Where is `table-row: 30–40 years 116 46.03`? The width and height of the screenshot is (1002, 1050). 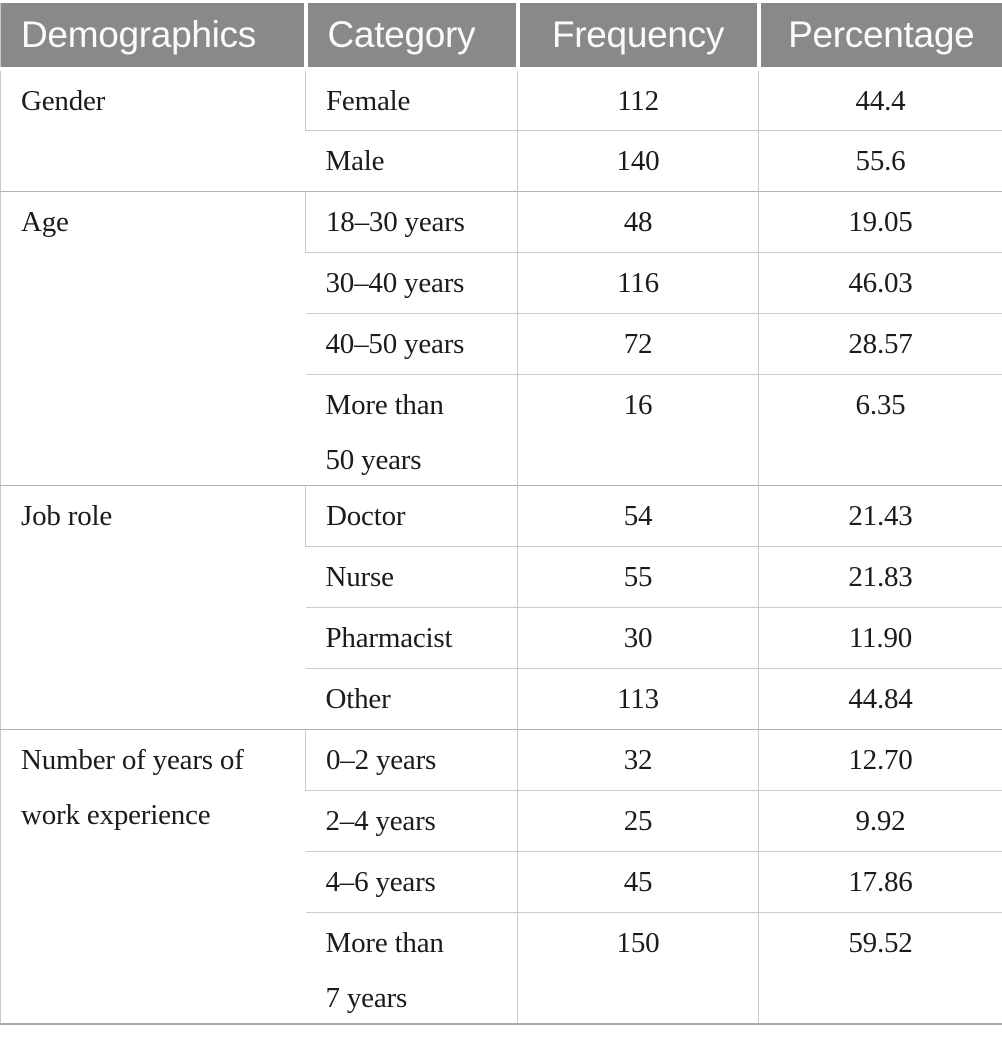 table-row: 30–40 years 116 46.03 is located at coordinates (501, 282).